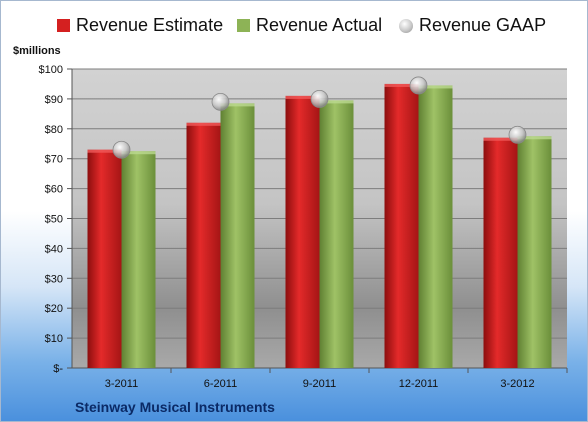  I want to click on legend-label-gaap: Revenue GAAP, so click(483, 25).